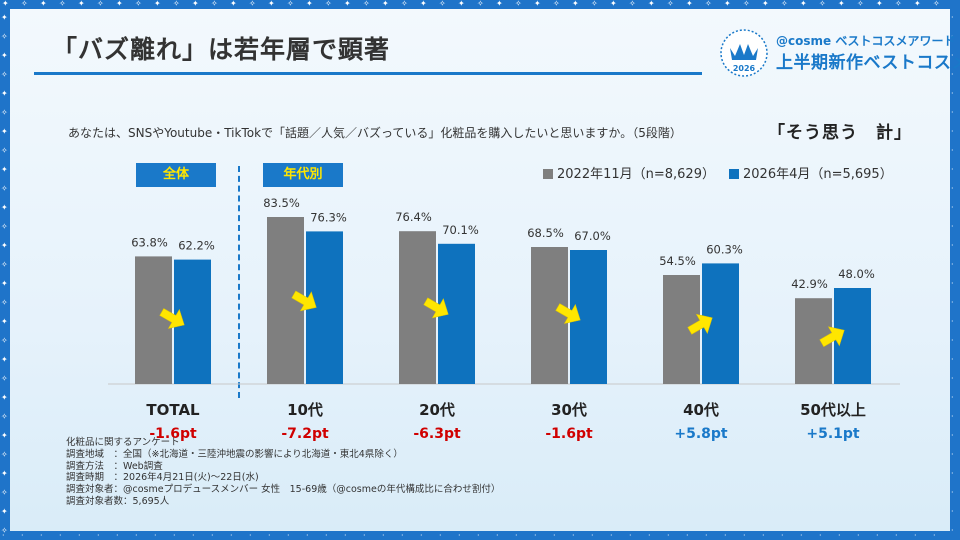 This screenshot has width=960, height=540. I want to click on data-label-2026-3: 67.0%, so click(592, 236).